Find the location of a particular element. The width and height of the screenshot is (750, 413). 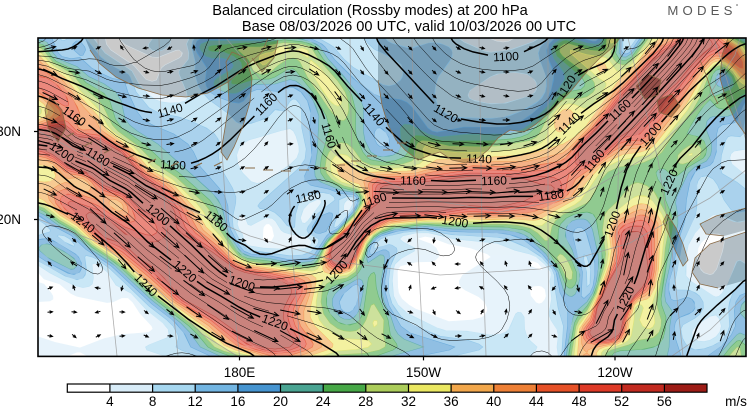

svg-text: 120W is located at coordinates (615, 372).